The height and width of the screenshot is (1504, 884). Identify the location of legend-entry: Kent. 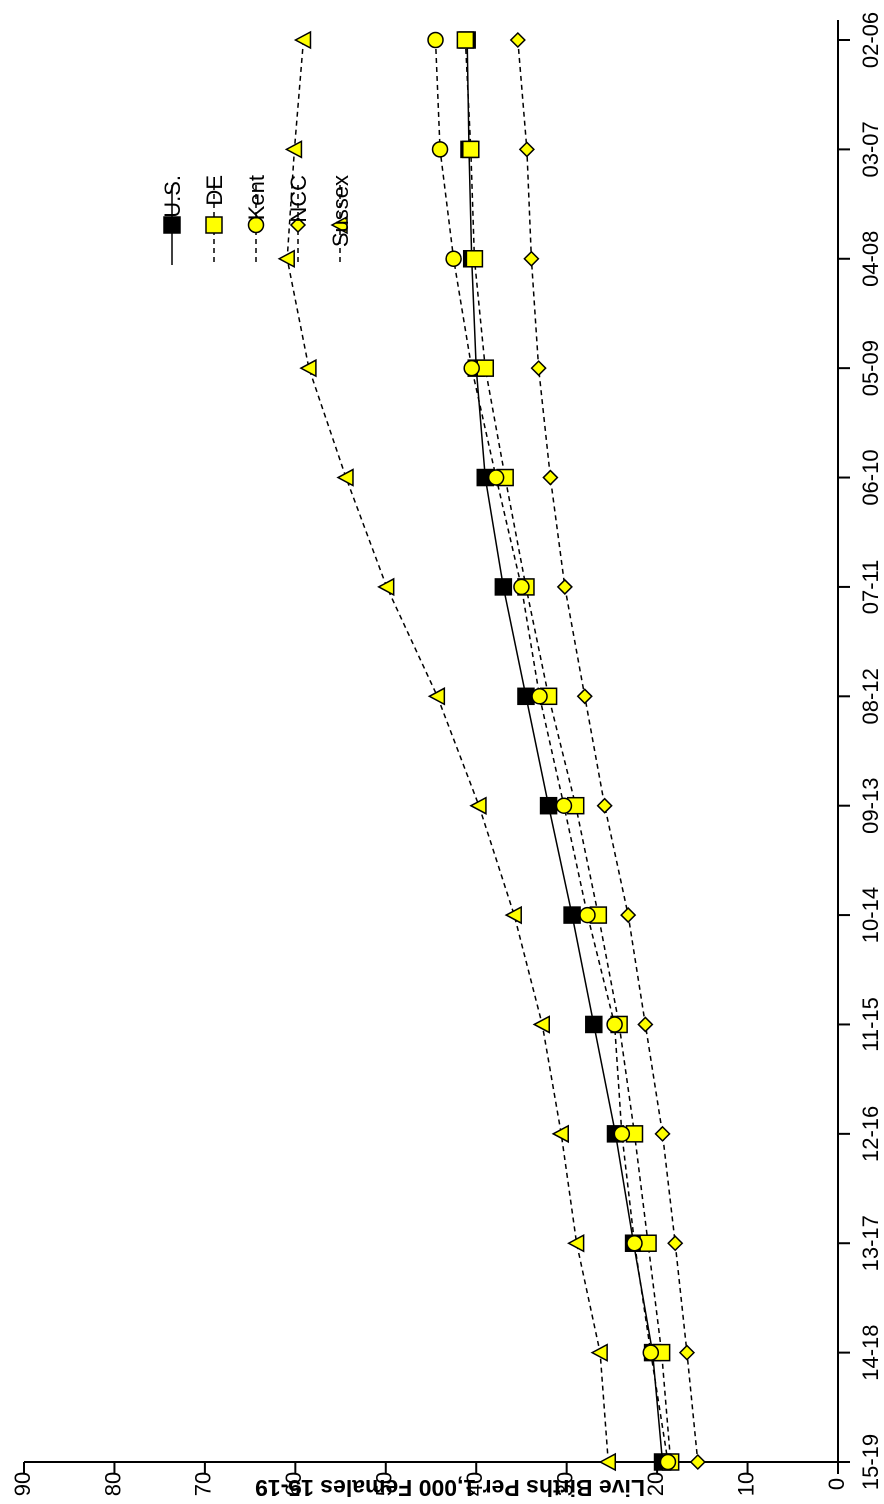
(256, 220).